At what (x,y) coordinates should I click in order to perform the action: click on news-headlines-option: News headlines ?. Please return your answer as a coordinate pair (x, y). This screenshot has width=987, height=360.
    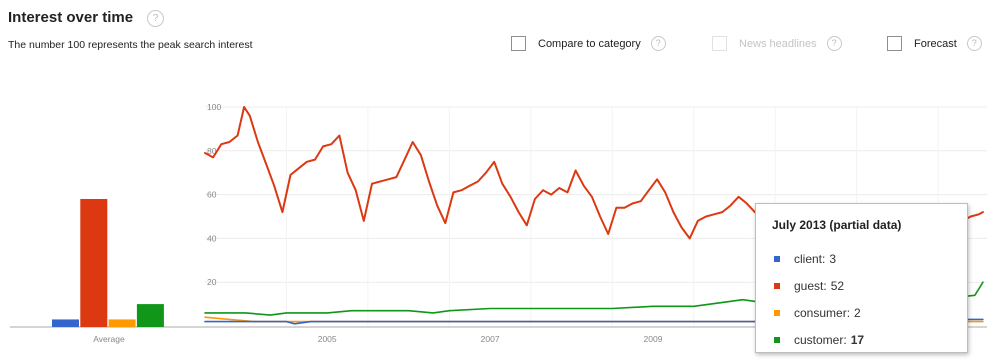
    Looking at the image, I should click on (777, 43).